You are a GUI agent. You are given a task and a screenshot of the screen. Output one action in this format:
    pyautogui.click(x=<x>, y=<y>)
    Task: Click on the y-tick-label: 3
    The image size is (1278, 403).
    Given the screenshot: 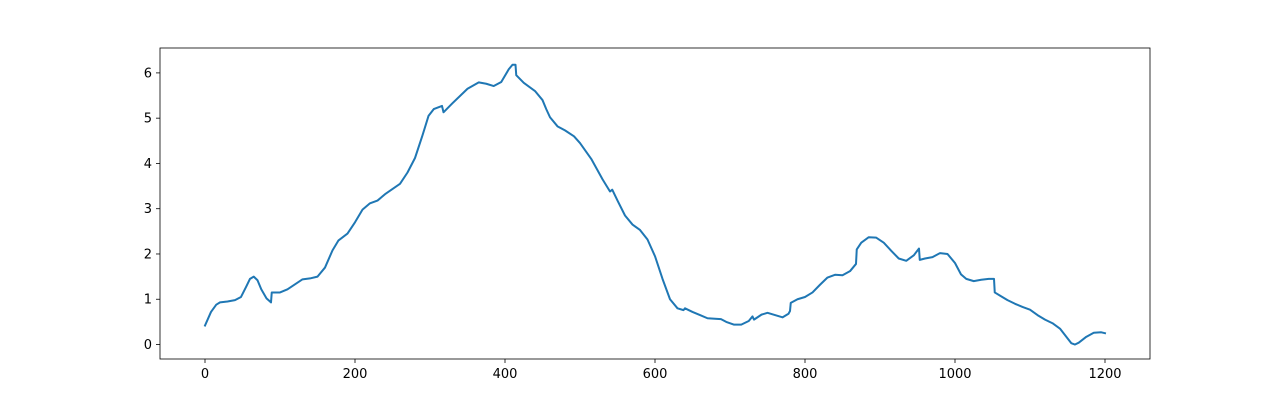 What is the action you would take?
    pyautogui.click(x=148, y=209)
    